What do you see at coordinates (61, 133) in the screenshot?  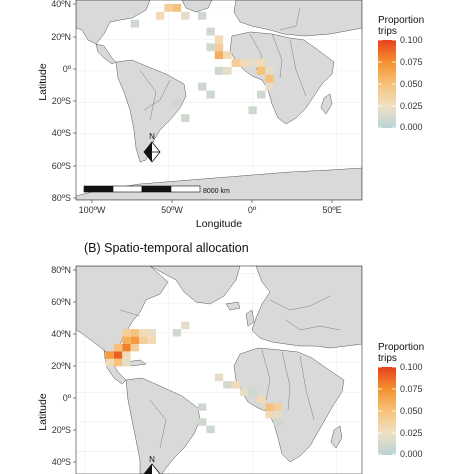 I see `y-tick-a-5: 40ºS` at bounding box center [61, 133].